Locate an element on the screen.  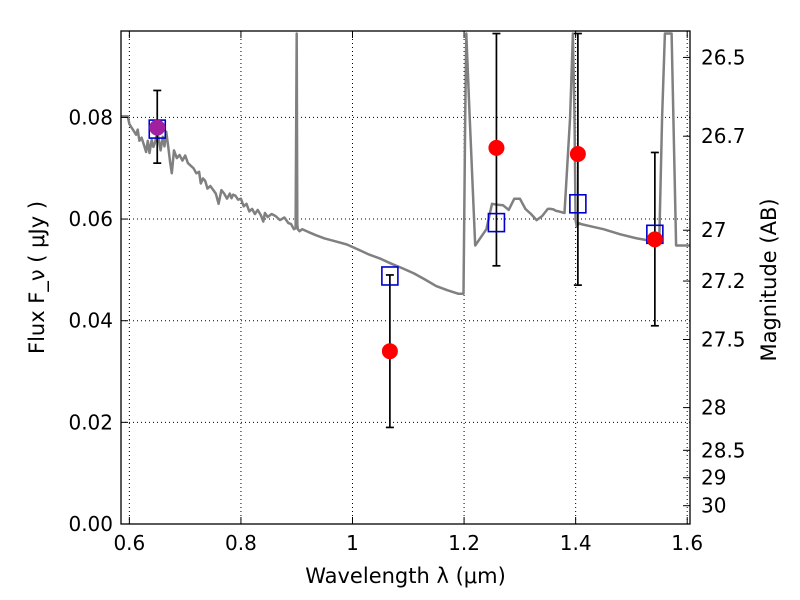
x-tick-label: 1 is located at coordinates (352, 543).